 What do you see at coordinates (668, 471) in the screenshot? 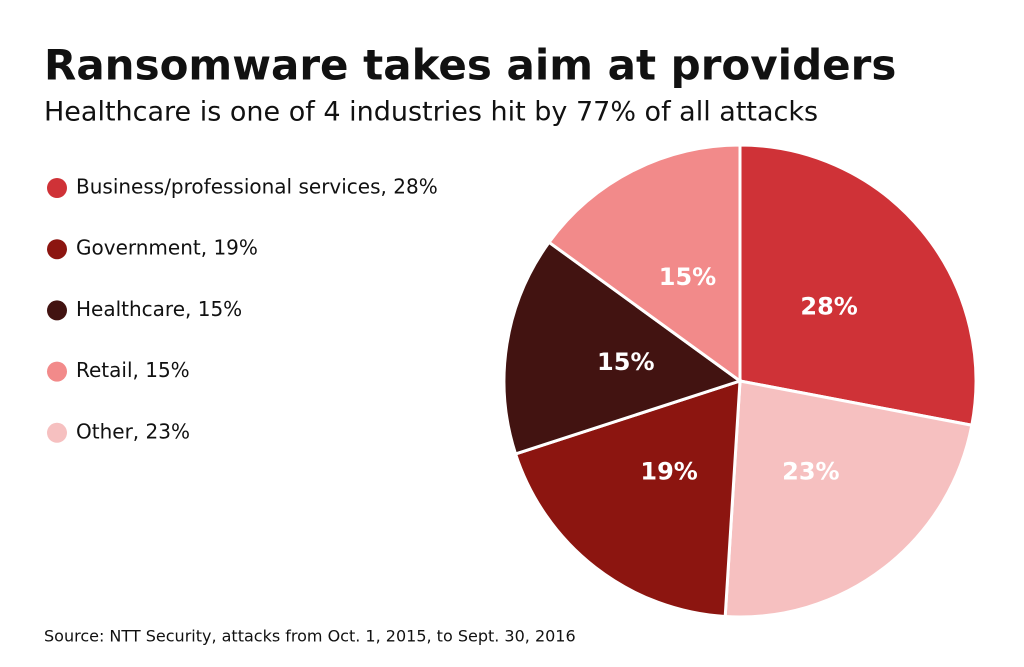
I see `slice-label: 19%` at bounding box center [668, 471].